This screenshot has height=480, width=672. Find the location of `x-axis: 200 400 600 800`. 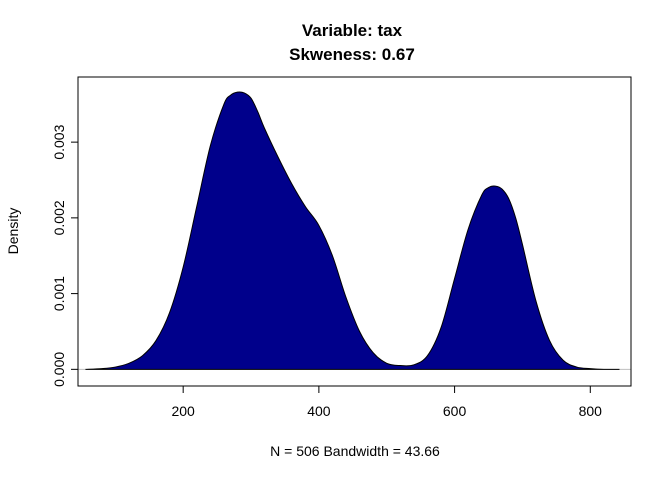

x-axis: 200 400 600 800 is located at coordinates (387, 402).